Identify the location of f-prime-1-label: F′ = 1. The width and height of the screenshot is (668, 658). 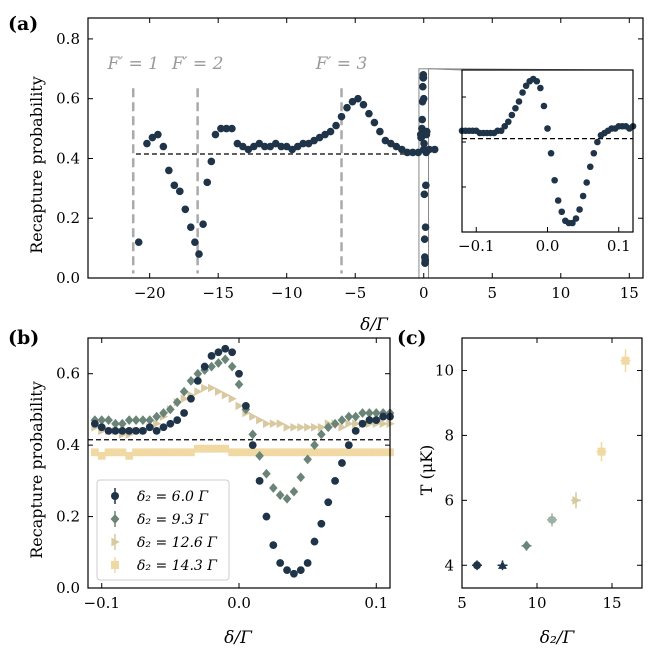
(132, 64).